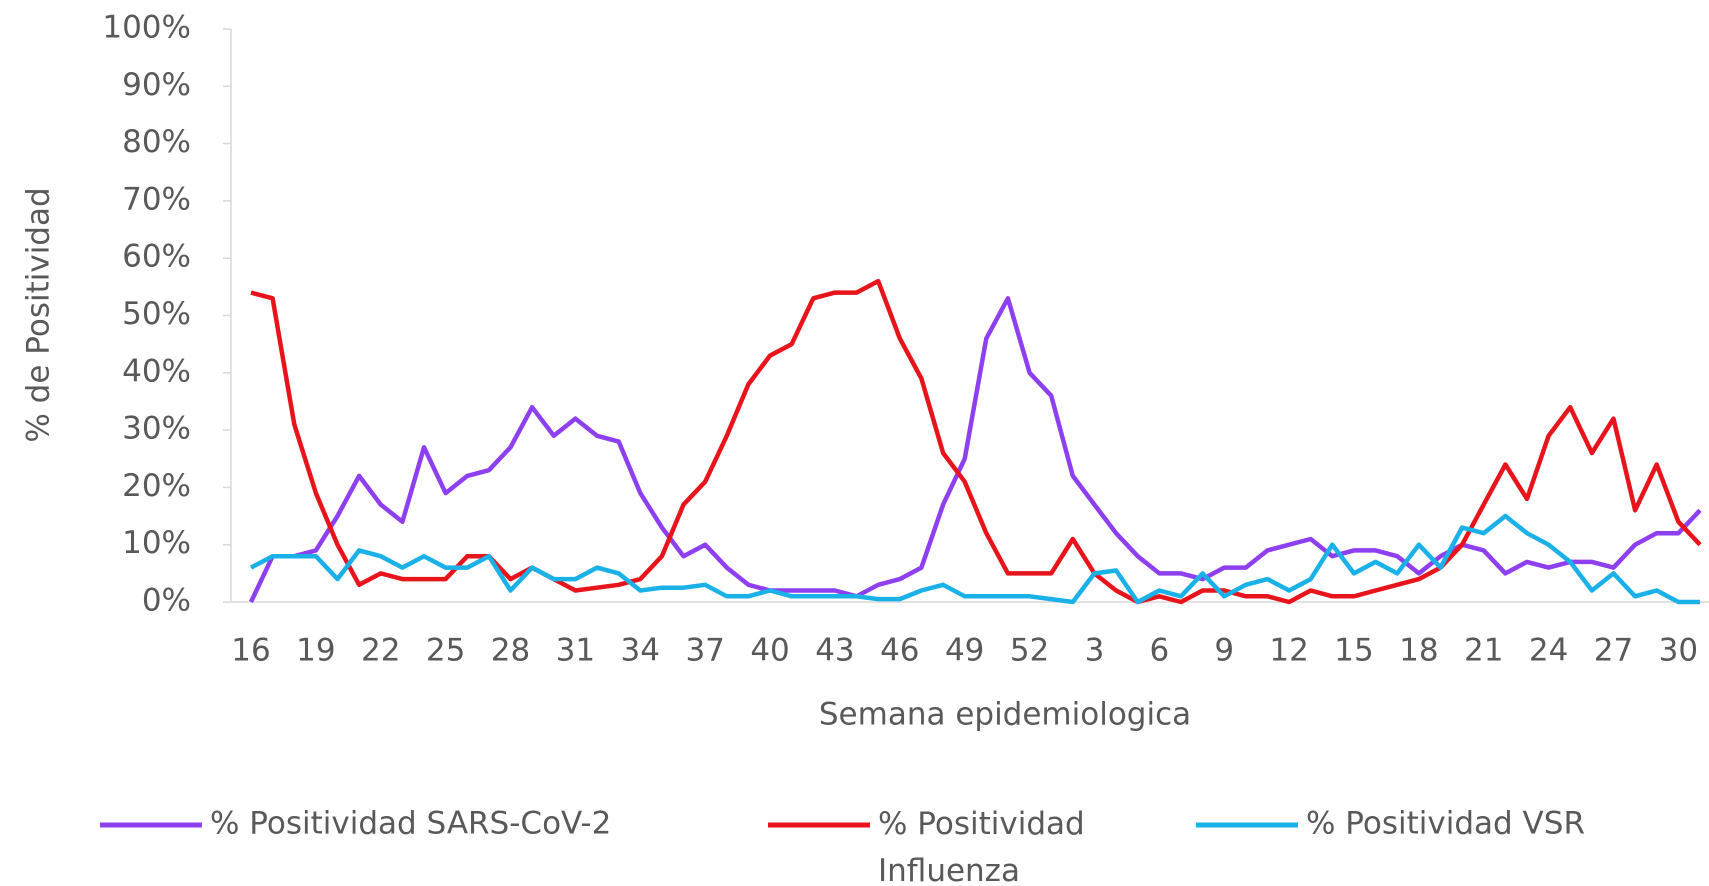  What do you see at coordinates (156, 486) in the screenshot?
I see `y-tick-label: 20%` at bounding box center [156, 486].